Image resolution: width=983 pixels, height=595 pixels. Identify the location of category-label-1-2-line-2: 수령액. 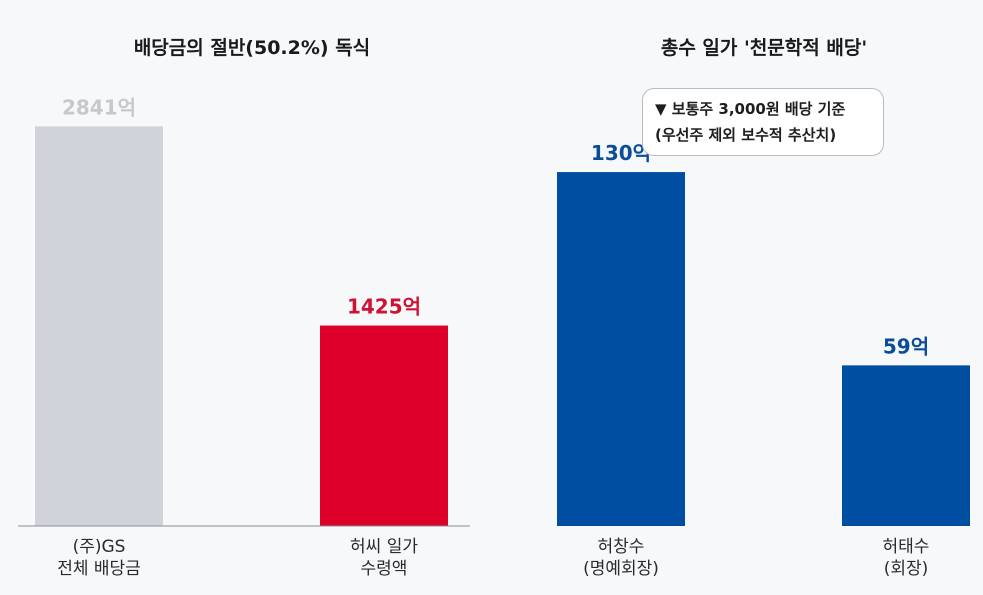
(384, 569).